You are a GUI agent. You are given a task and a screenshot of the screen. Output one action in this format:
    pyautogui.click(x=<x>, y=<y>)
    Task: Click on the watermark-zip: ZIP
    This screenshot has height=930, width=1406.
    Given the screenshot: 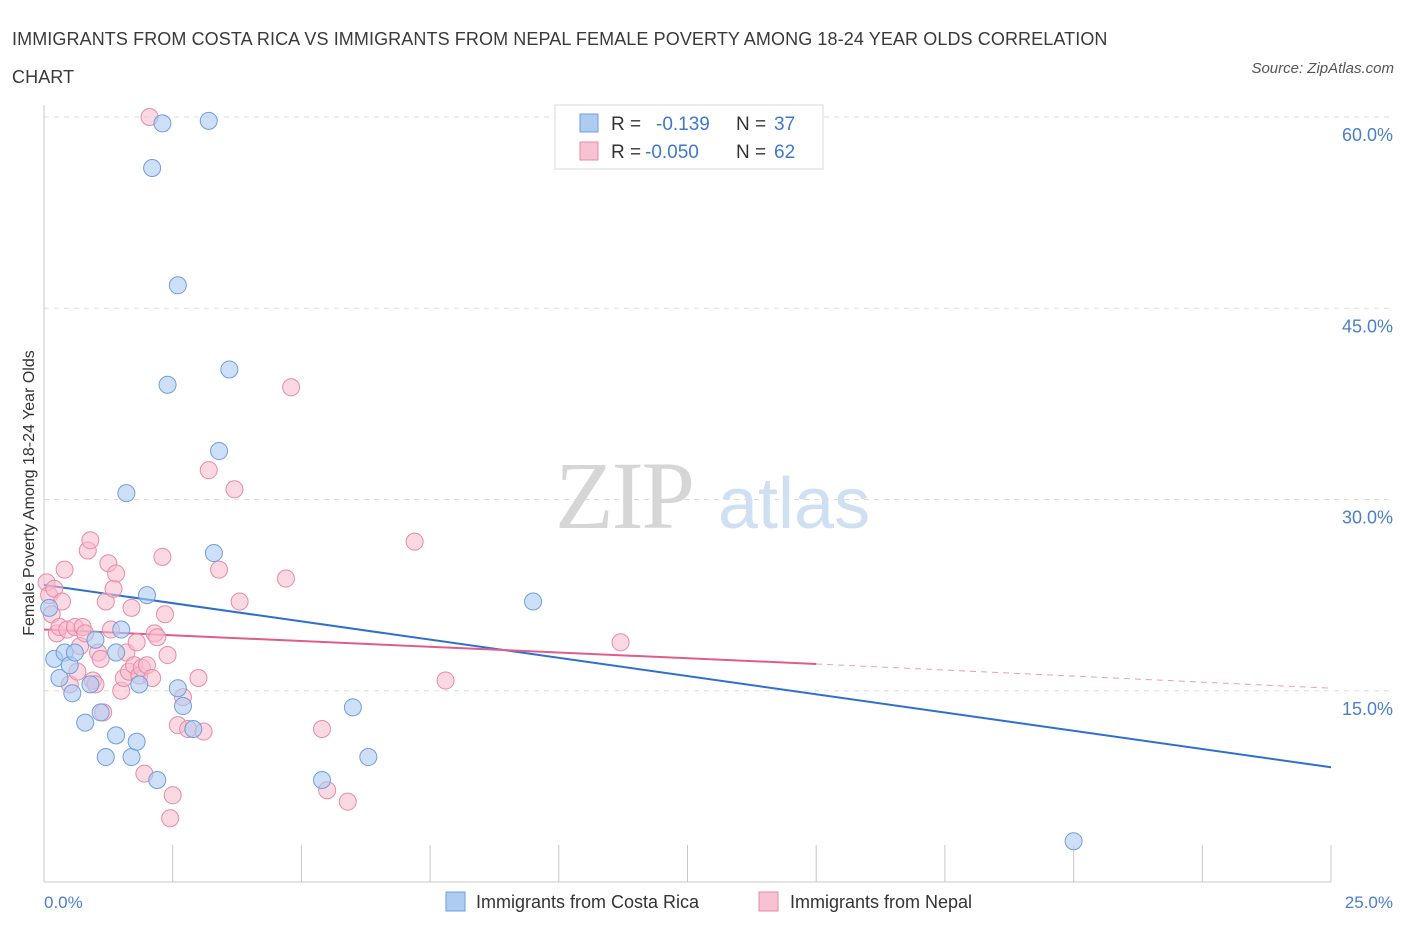 What is the action you would take?
    pyautogui.click(x=624, y=495)
    